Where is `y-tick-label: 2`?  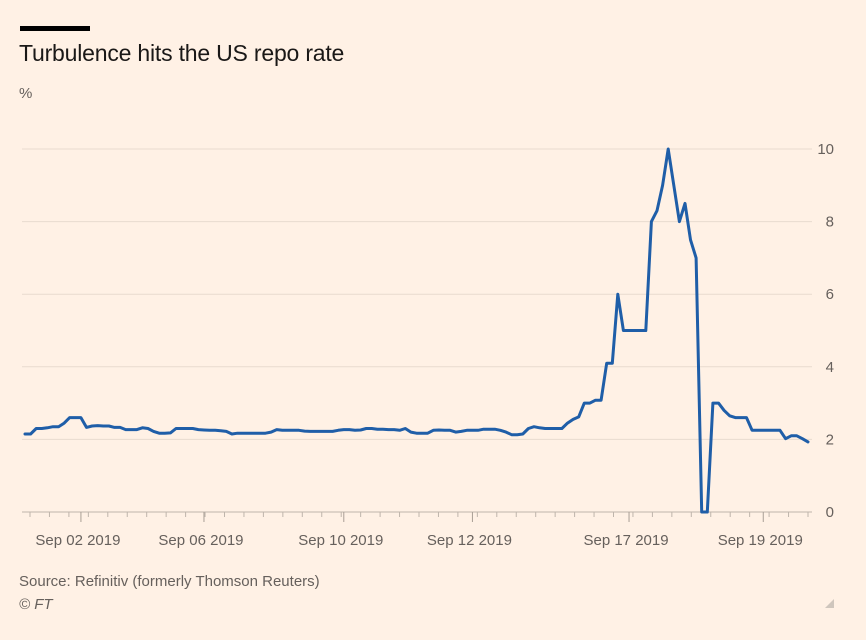 y-tick-label: 2 is located at coordinates (830, 439).